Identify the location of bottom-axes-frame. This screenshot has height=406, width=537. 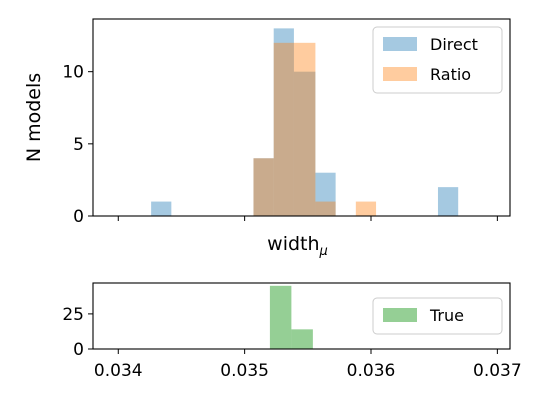
(301, 316).